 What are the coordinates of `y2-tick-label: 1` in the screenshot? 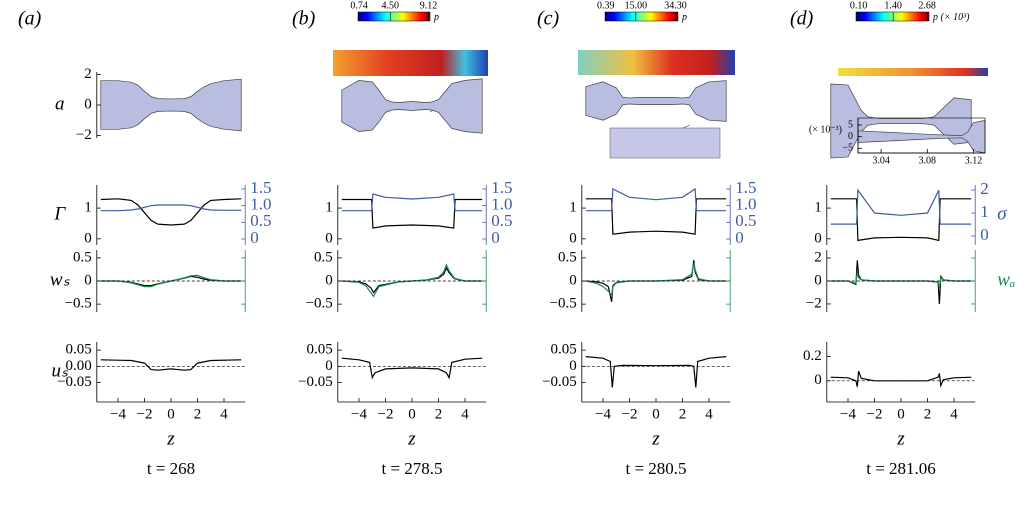 It's located at (984, 211).